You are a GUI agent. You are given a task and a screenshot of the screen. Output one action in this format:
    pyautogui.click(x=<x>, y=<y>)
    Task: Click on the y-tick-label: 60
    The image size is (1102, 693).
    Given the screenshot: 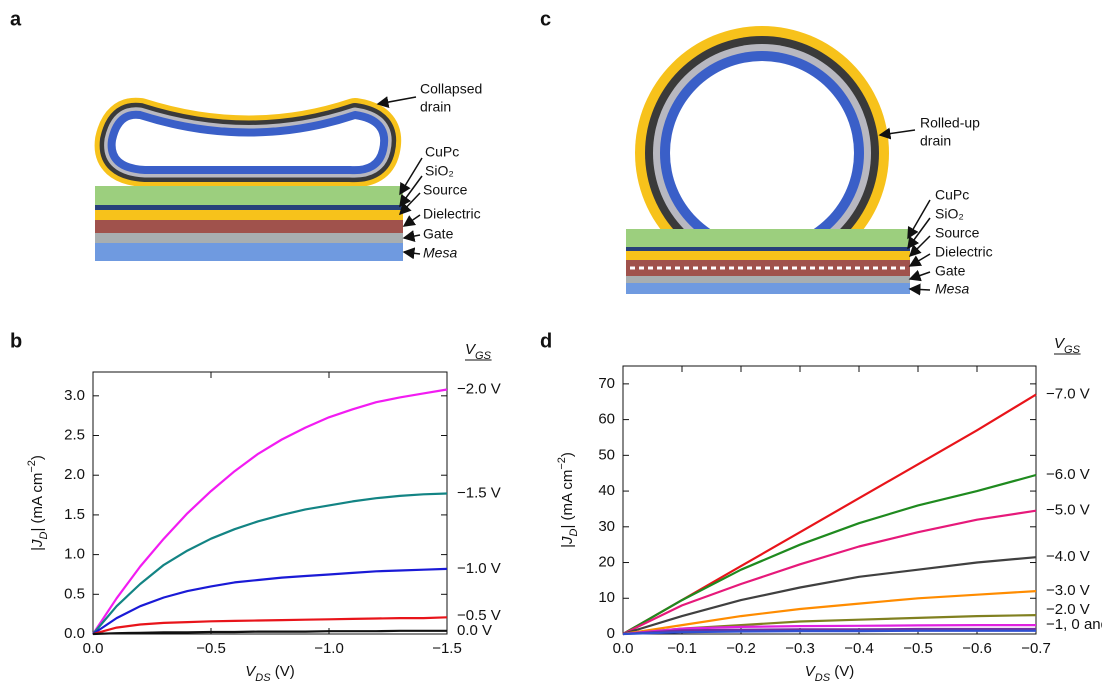 What is the action you would take?
    pyautogui.click(x=606, y=419)
    